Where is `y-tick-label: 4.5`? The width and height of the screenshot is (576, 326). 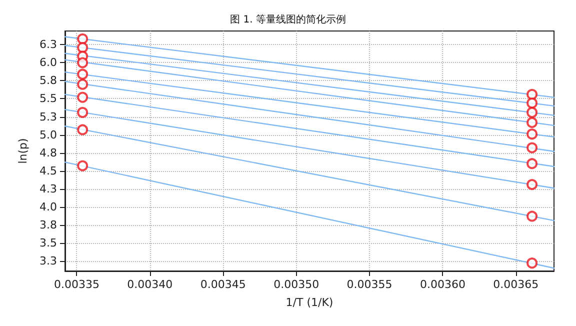 y-tick-label: 4.5 is located at coordinates (48, 171).